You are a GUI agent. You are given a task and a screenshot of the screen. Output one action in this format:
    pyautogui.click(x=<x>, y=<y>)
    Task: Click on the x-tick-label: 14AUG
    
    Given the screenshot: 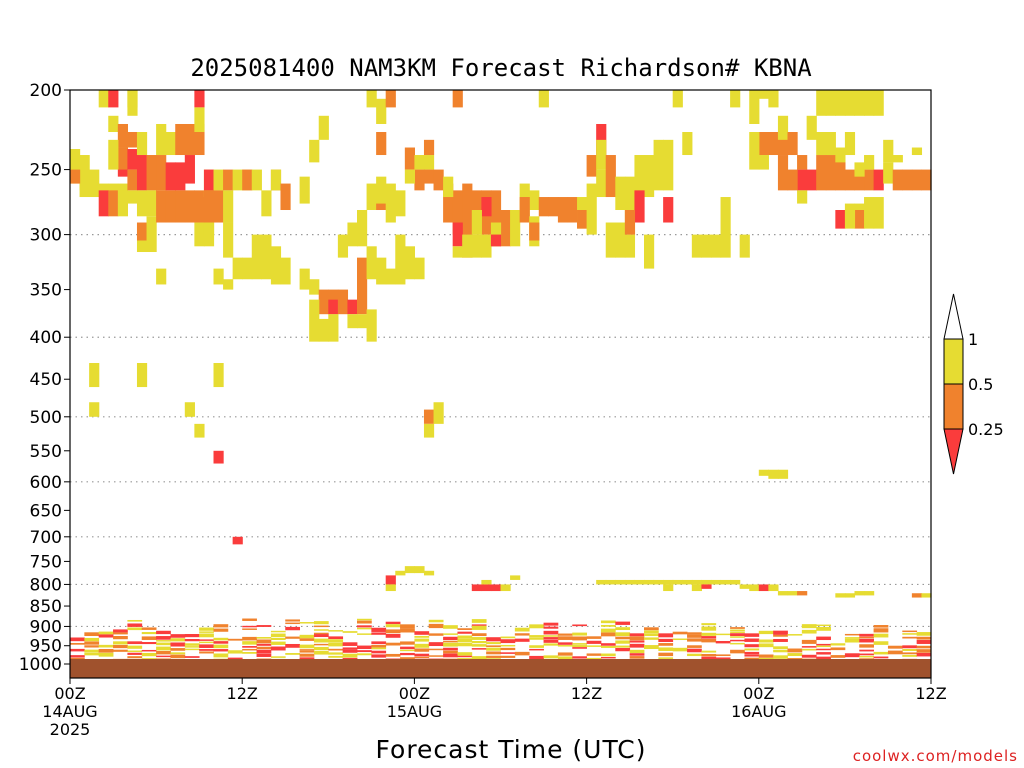 What is the action you would take?
    pyautogui.click(x=69, y=711)
    